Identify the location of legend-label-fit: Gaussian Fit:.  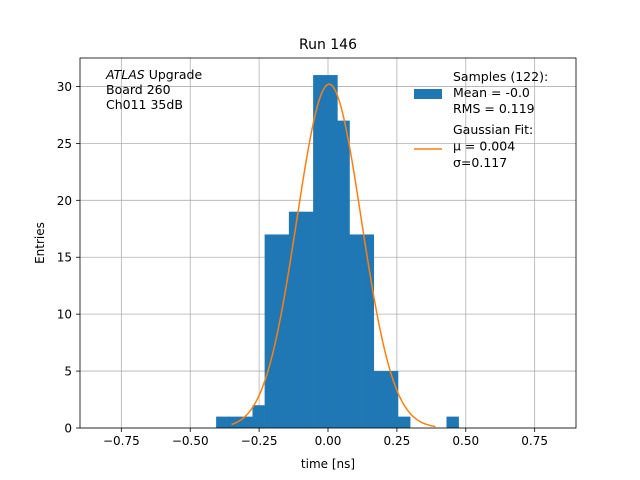
(493, 129).